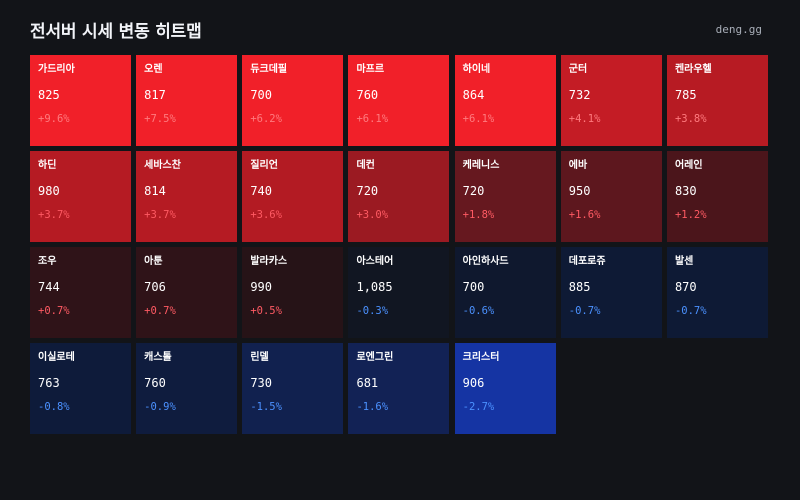  I want to click on server-change: +3.0%, so click(372, 215).